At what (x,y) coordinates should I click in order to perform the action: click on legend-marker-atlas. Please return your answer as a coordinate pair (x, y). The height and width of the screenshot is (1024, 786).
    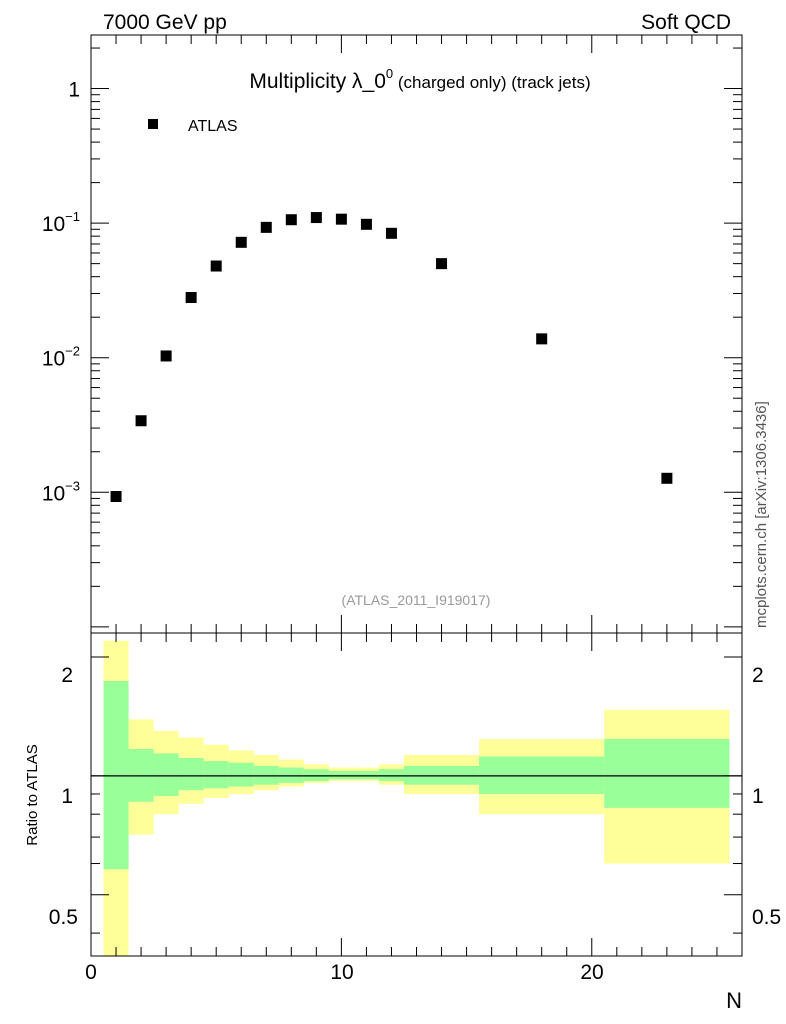
    Looking at the image, I should click on (153, 124).